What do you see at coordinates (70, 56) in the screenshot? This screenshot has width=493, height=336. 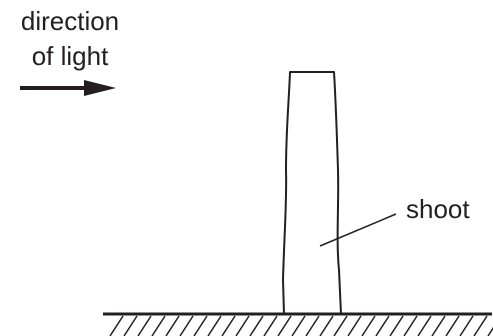 I see `direction-label-line2: of light` at bounding box center [70, 56].